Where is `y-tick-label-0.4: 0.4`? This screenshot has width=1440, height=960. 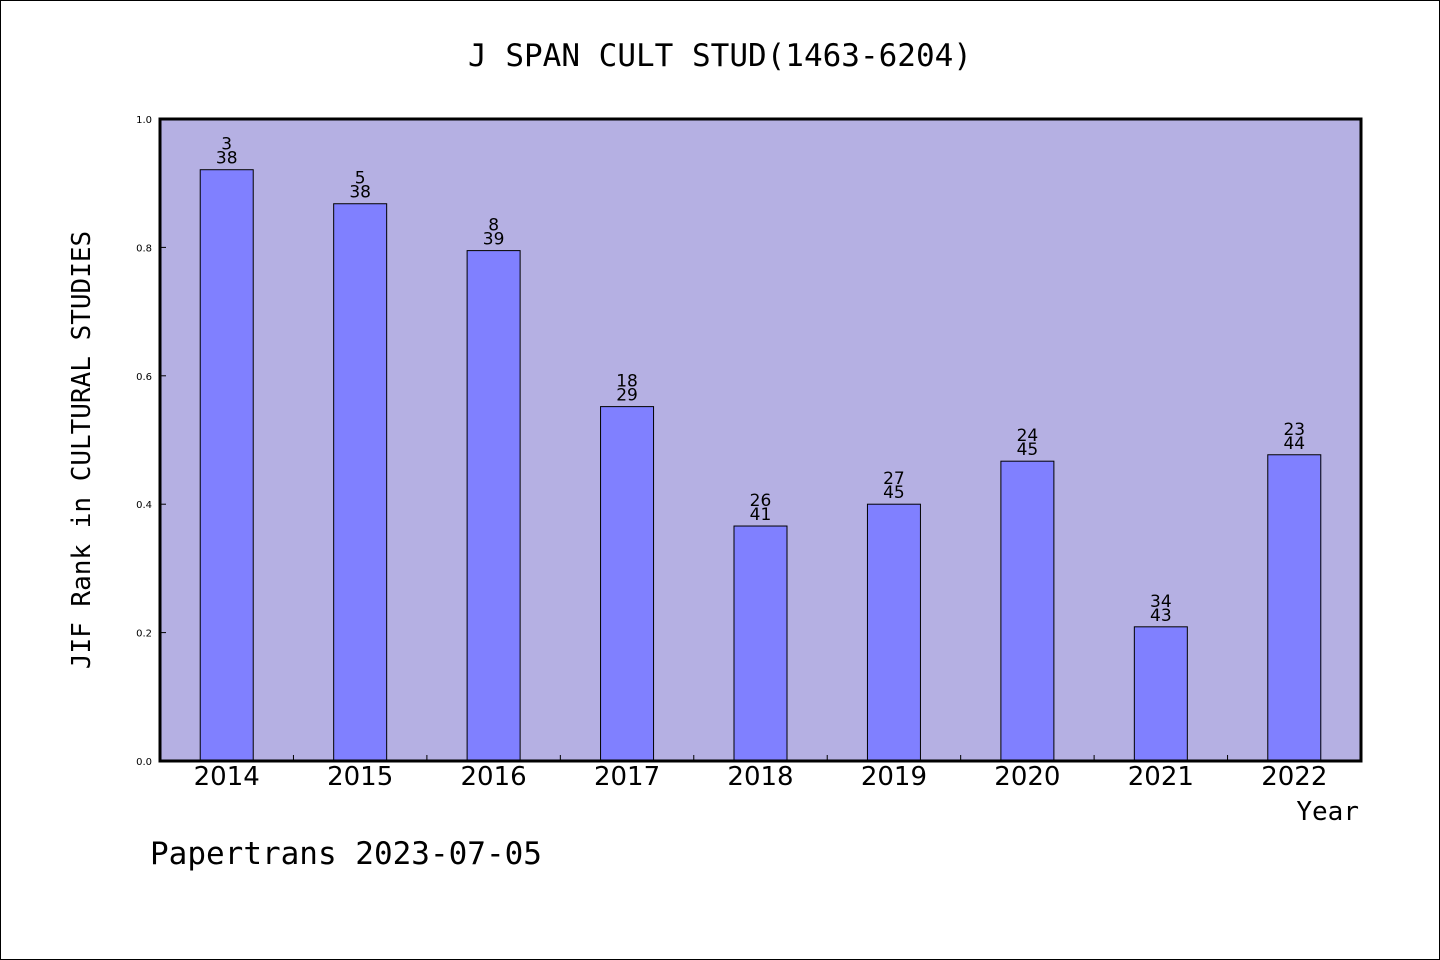
y-tick-label-0.4: 0.4 is located at coordinates (144, 505).